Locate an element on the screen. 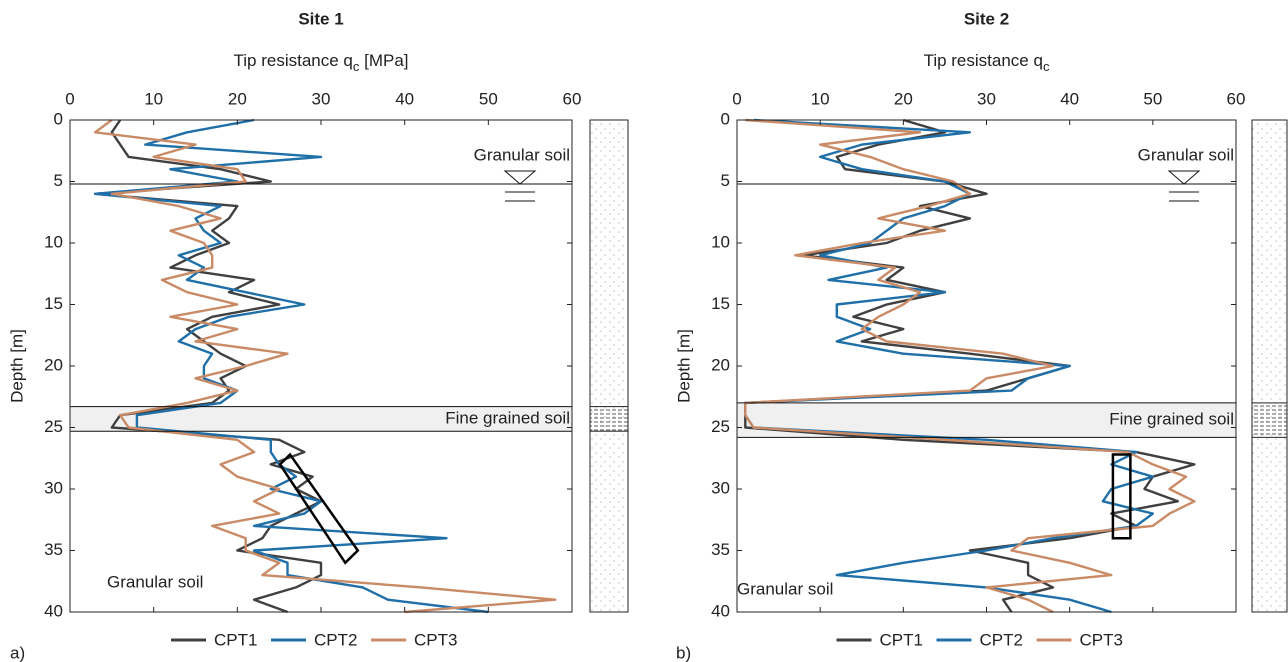 The height and width of the screenshot is (662, 1288). x-axis-label: Tip resistance qc [MPa] is located at coordinates (321, 62).